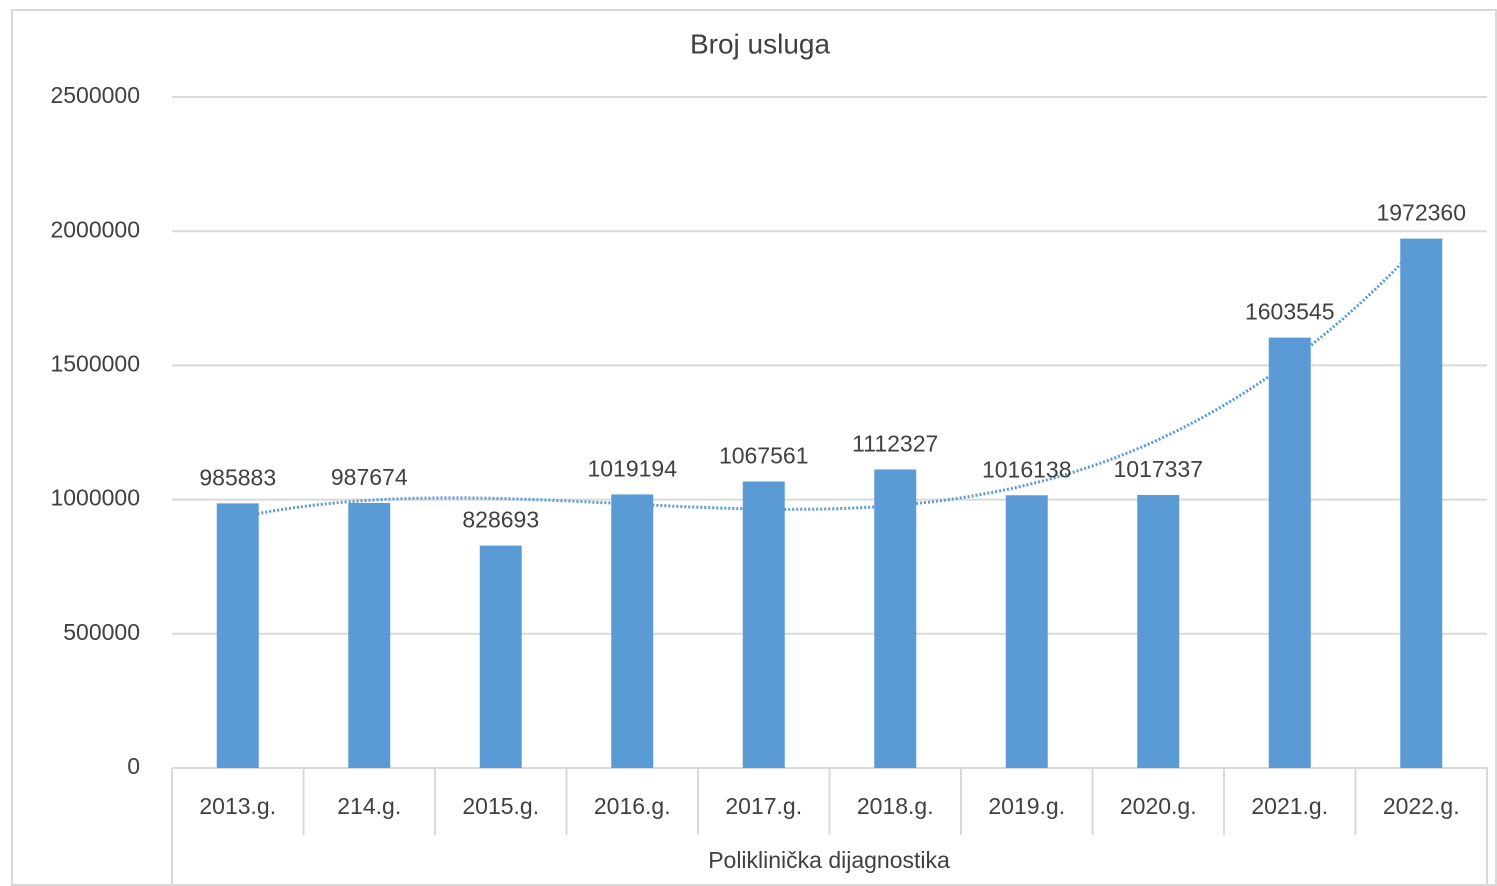 The width and height of the screenshot is (1497, 886). Describe the element at coordinates (632, 469) in the screenshot. I see `data-label: 1019194` at that location.